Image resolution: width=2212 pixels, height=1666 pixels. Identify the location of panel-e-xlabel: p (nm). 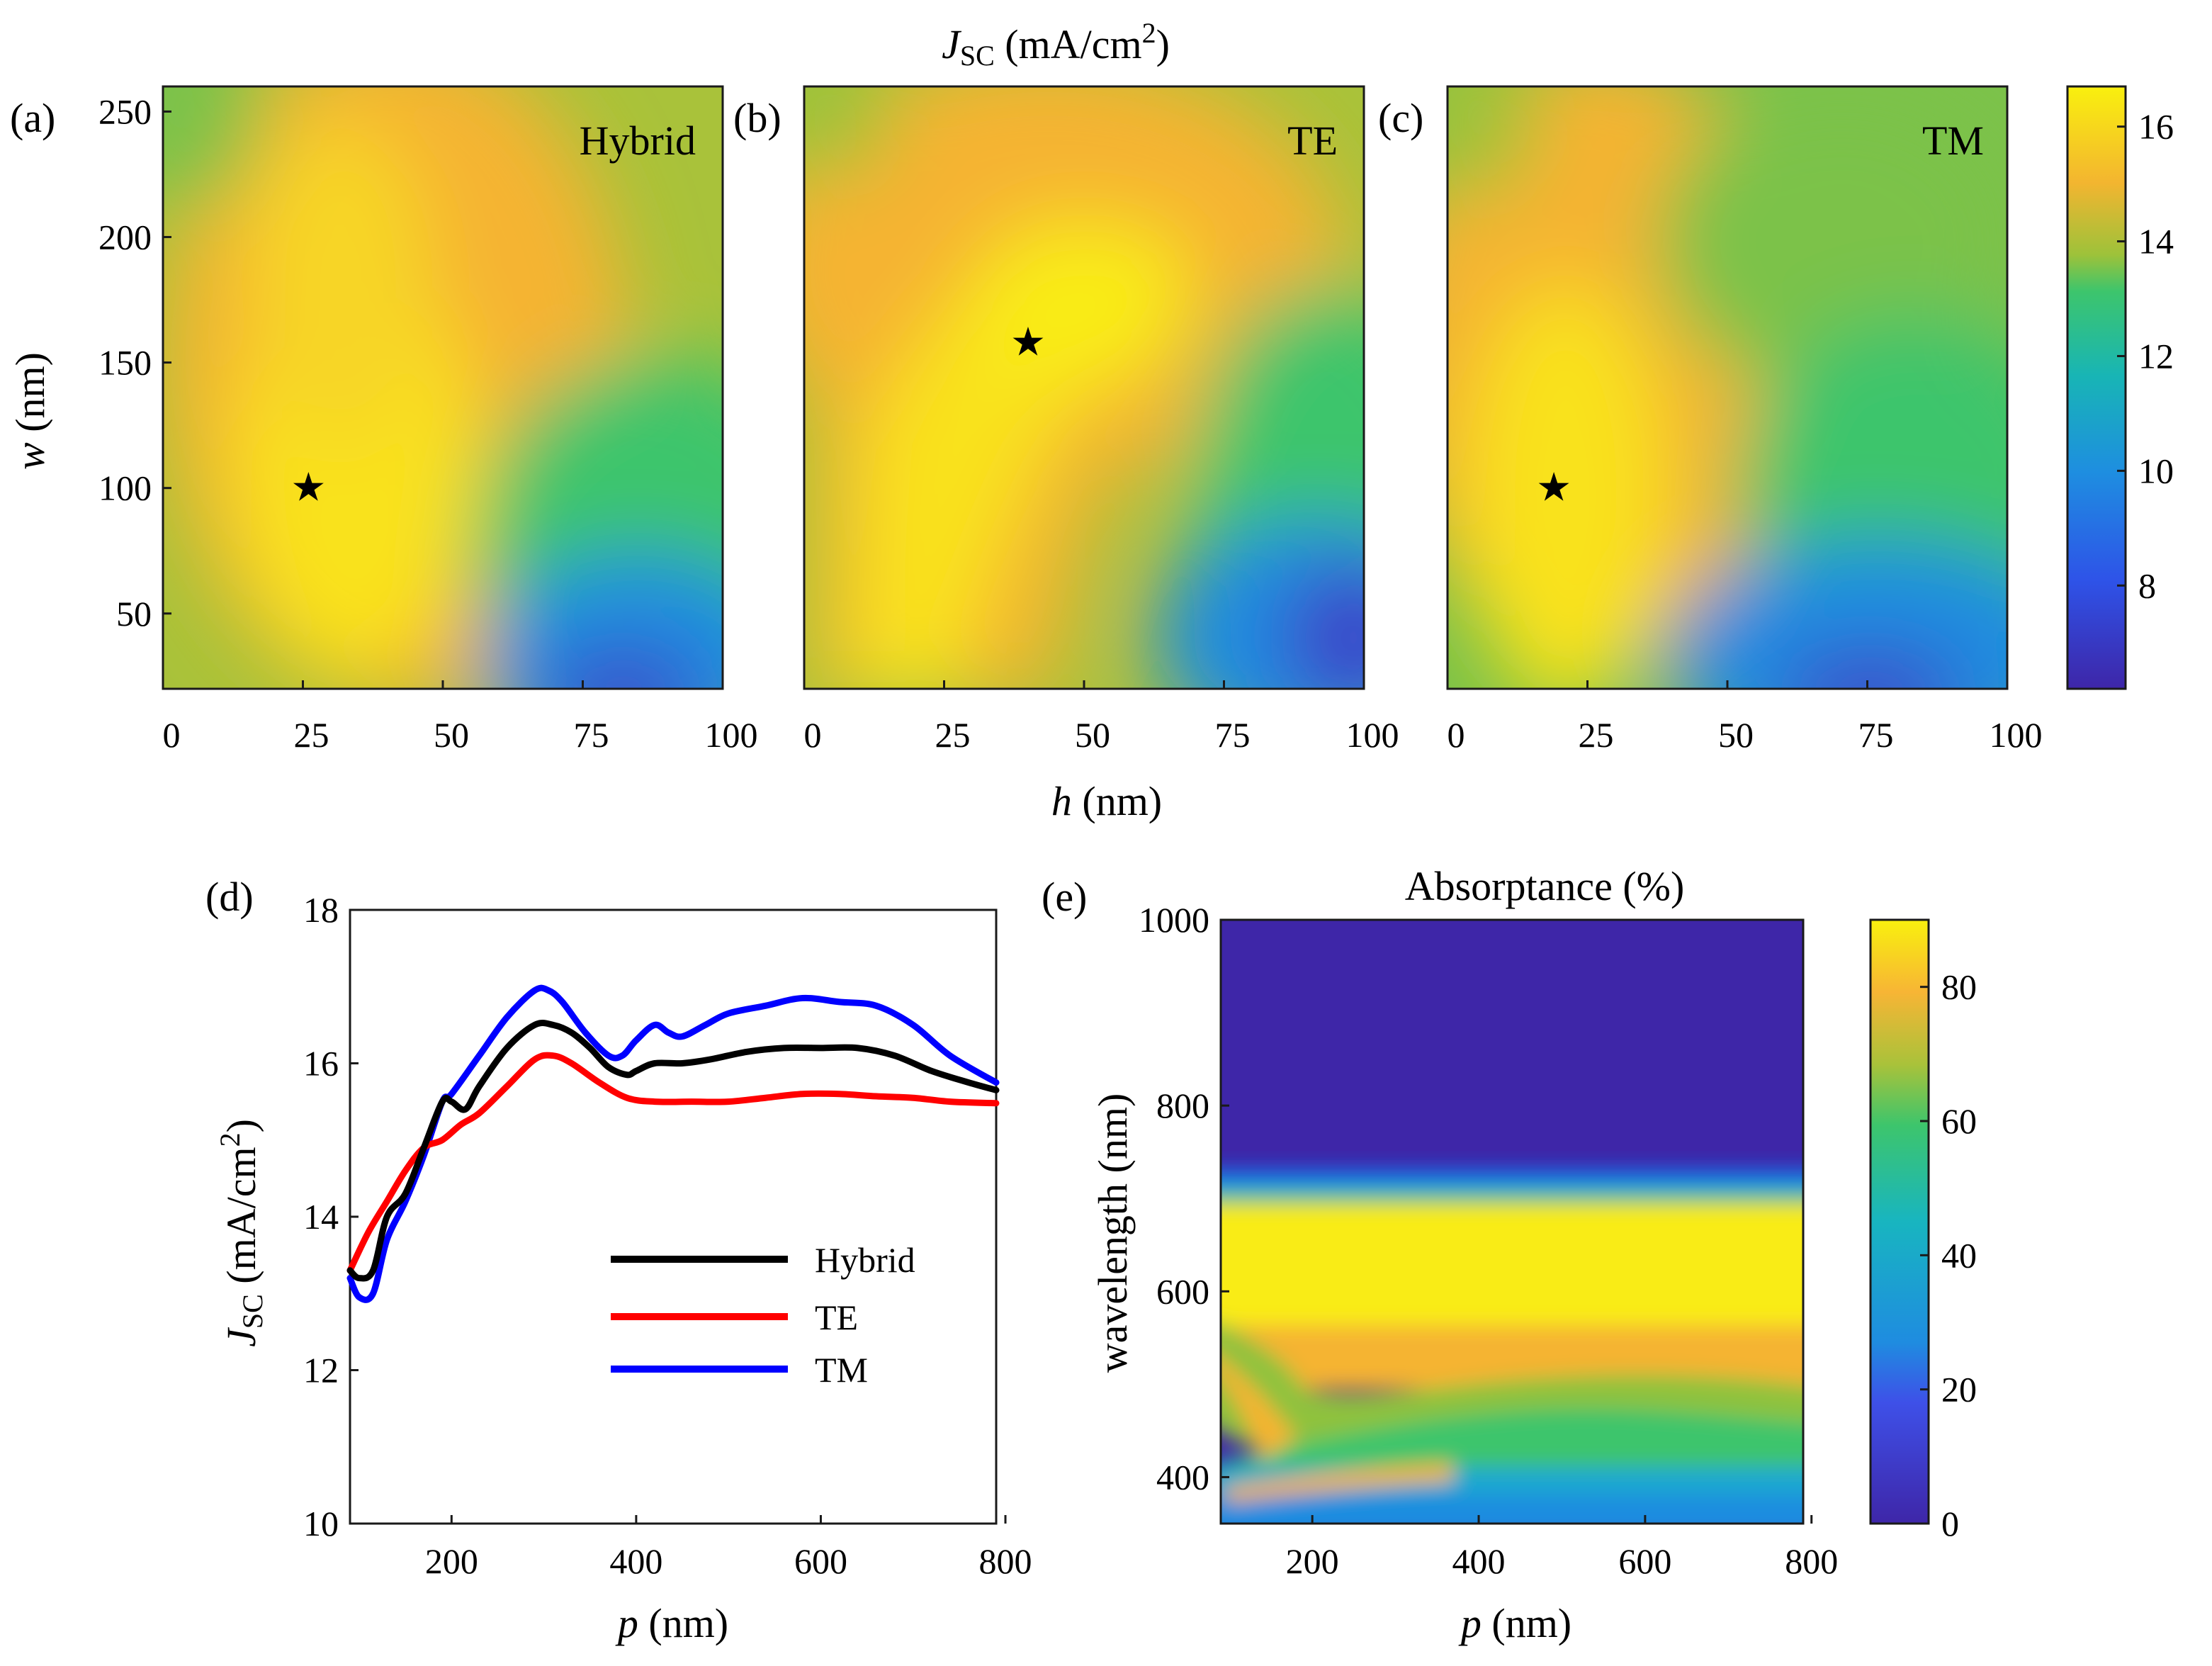
(1514, 1623).